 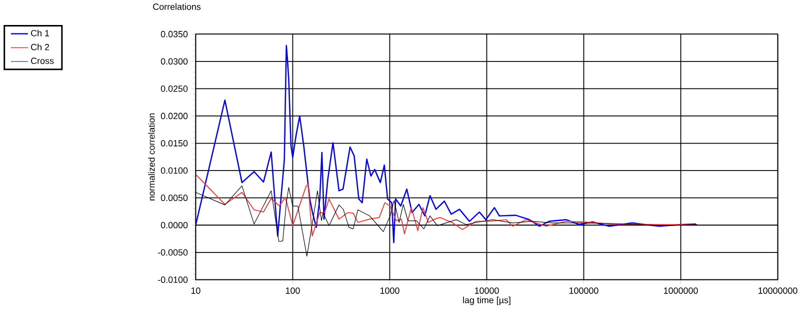 What do you see at coordinates (174, 116) in the screenshot?
I see `y-tick-label: 0.0200` at bounding box center [174, 116].